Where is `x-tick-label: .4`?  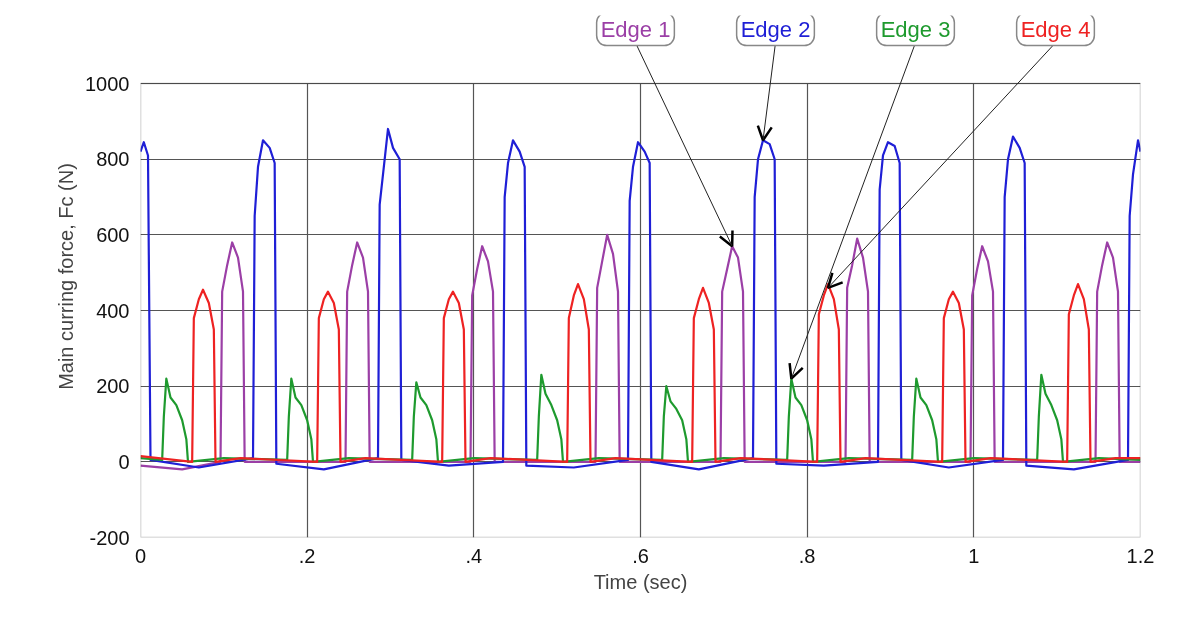 x-tick-label: .4 is located at coordinates (474, 555).